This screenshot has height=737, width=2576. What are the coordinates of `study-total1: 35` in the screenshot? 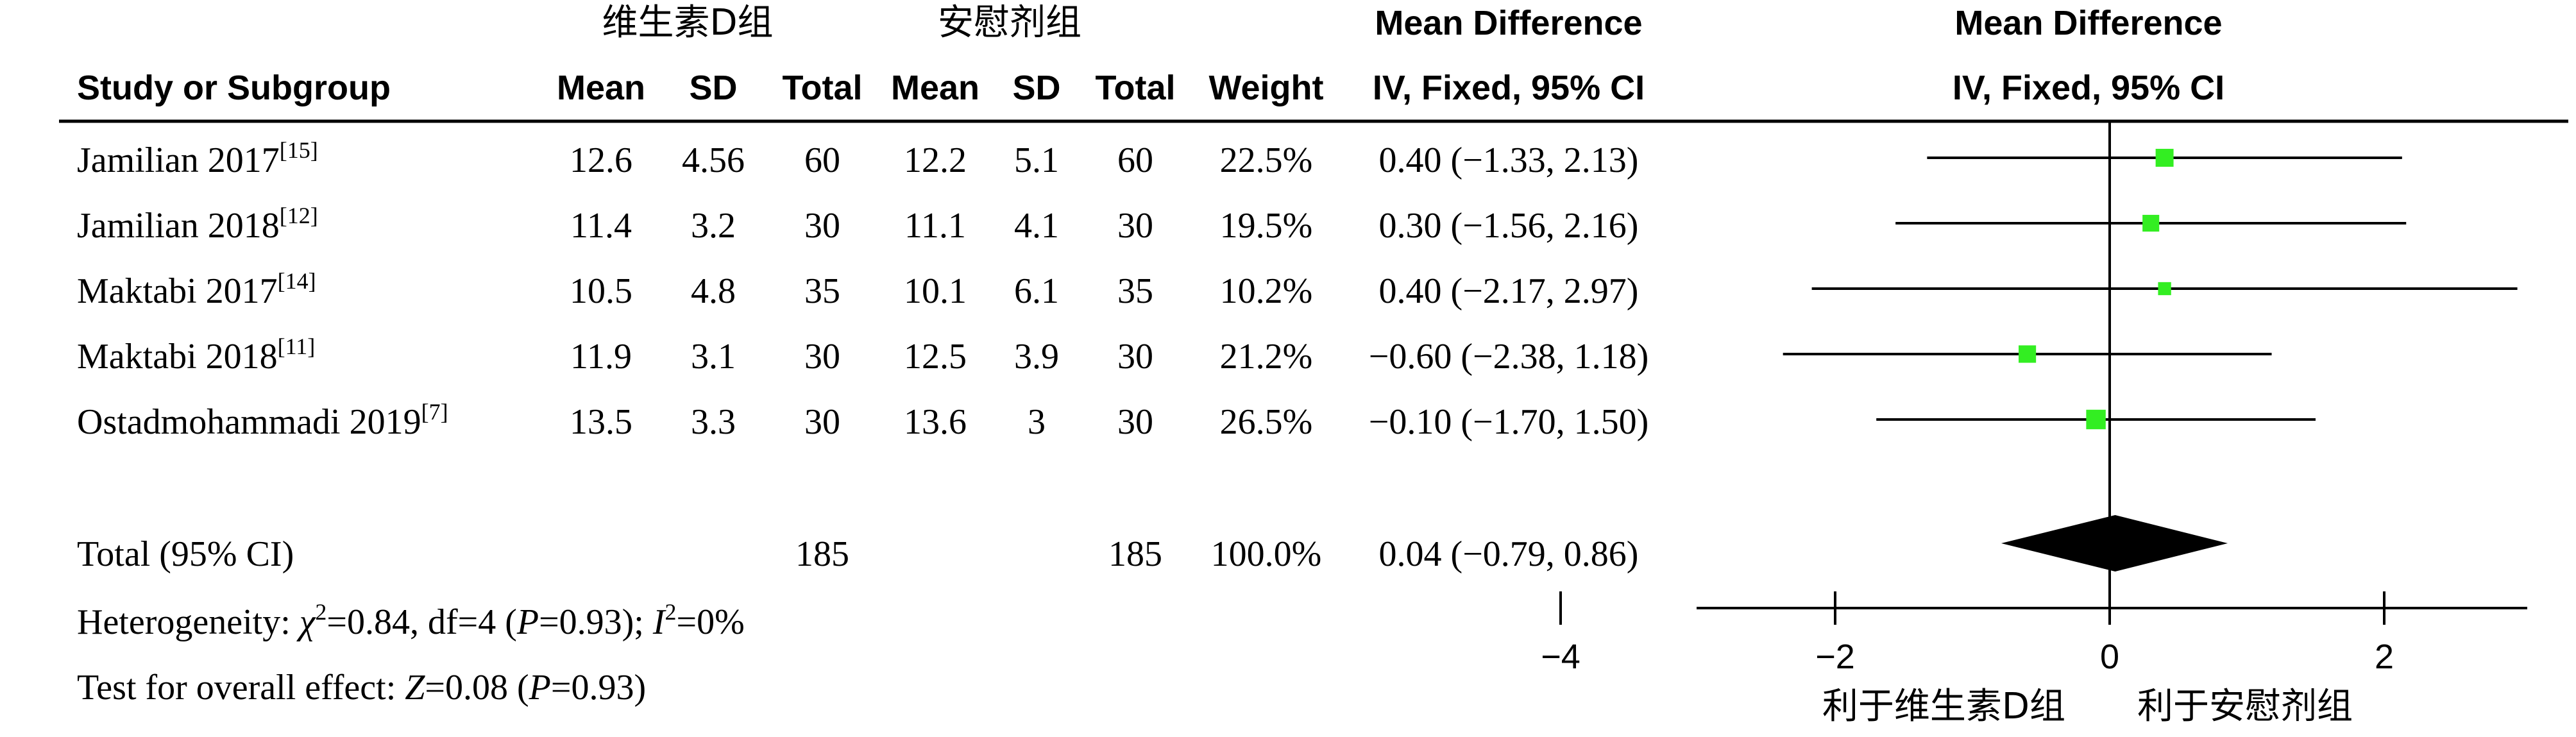 It's located at (822, 291).